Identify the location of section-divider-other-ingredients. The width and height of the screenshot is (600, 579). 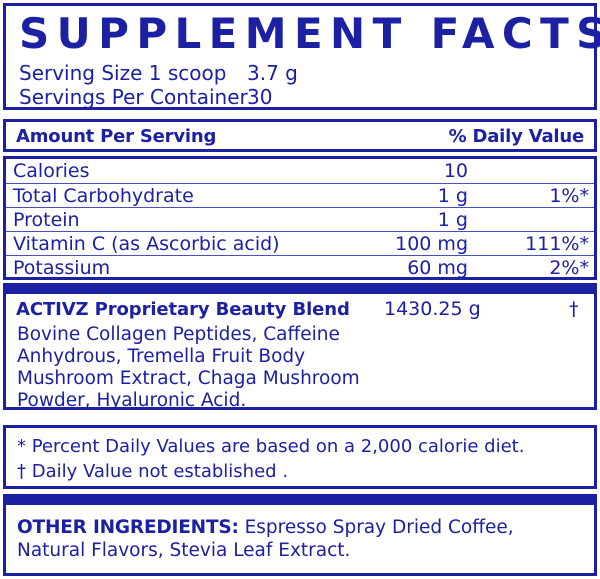
(300, 498).